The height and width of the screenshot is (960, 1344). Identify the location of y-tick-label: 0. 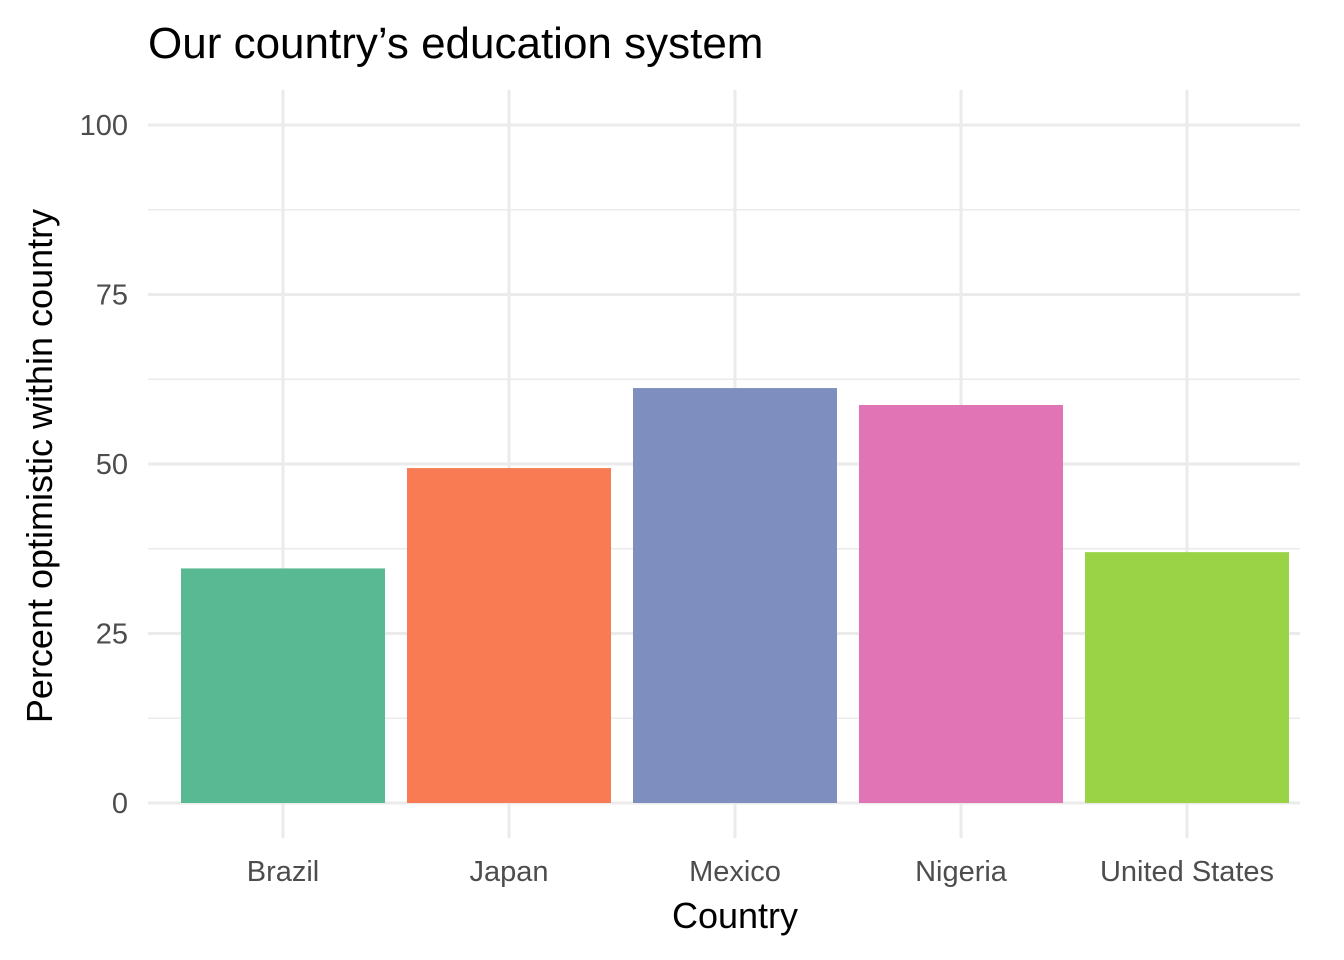
(120, 804).